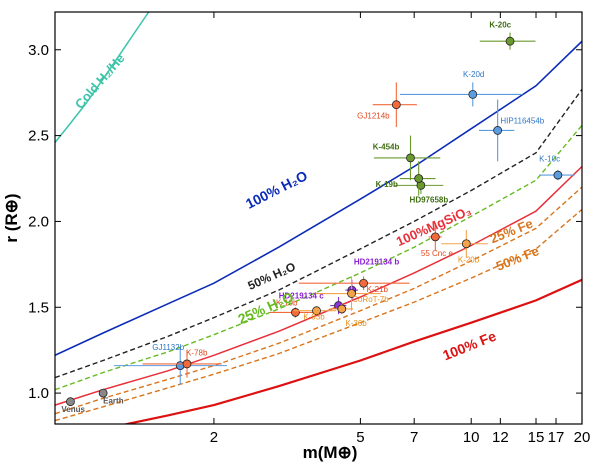 The image size is (600, 468). What do you see at coordinates (557, 167) in the screenshot?
I see `planet-k-10c: K-10c` at bounding box center [557, 167].